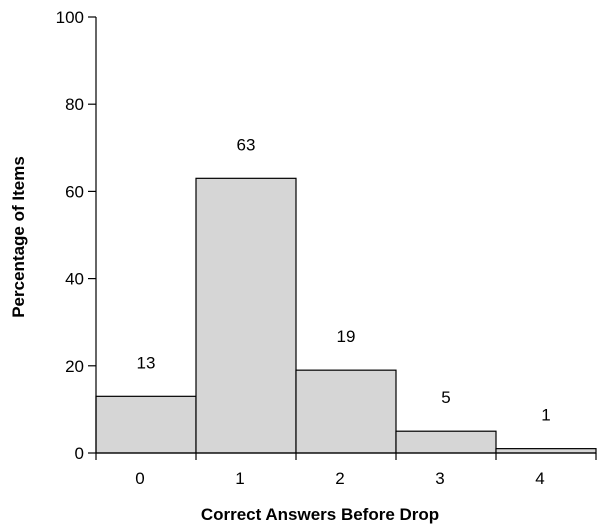 The image size is (600, 525). What do you see at coordinates (439, 478) in the screenshot?
I see `x-tick-label-3: 3` at bounding box center [439, 478].